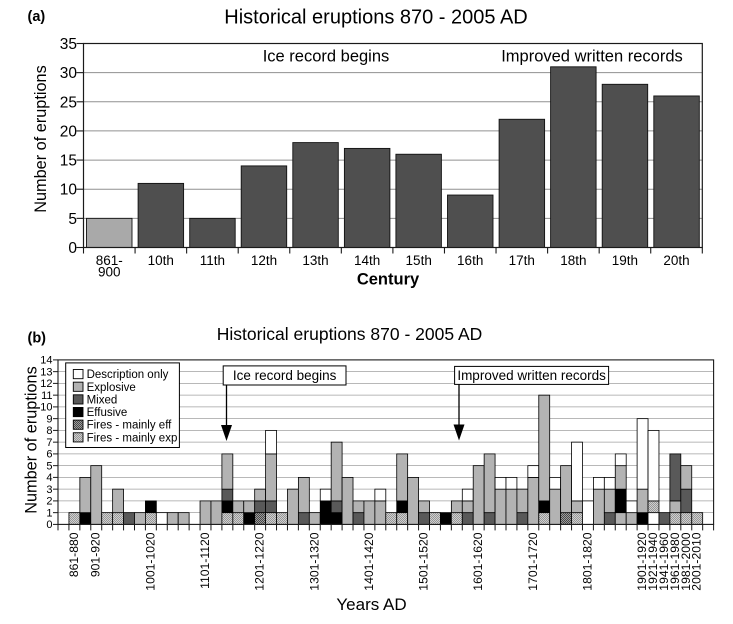 This screenshot has width=733, height=624. Describe the element at coordinates (68, 102) in the screenshot. I see `svg-text: 25` at that location.